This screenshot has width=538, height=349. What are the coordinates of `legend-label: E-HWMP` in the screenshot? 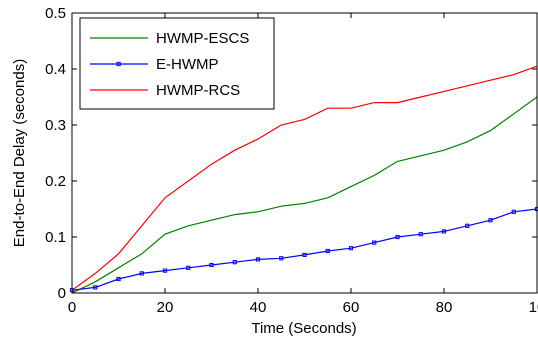 It's located at (187, 64).